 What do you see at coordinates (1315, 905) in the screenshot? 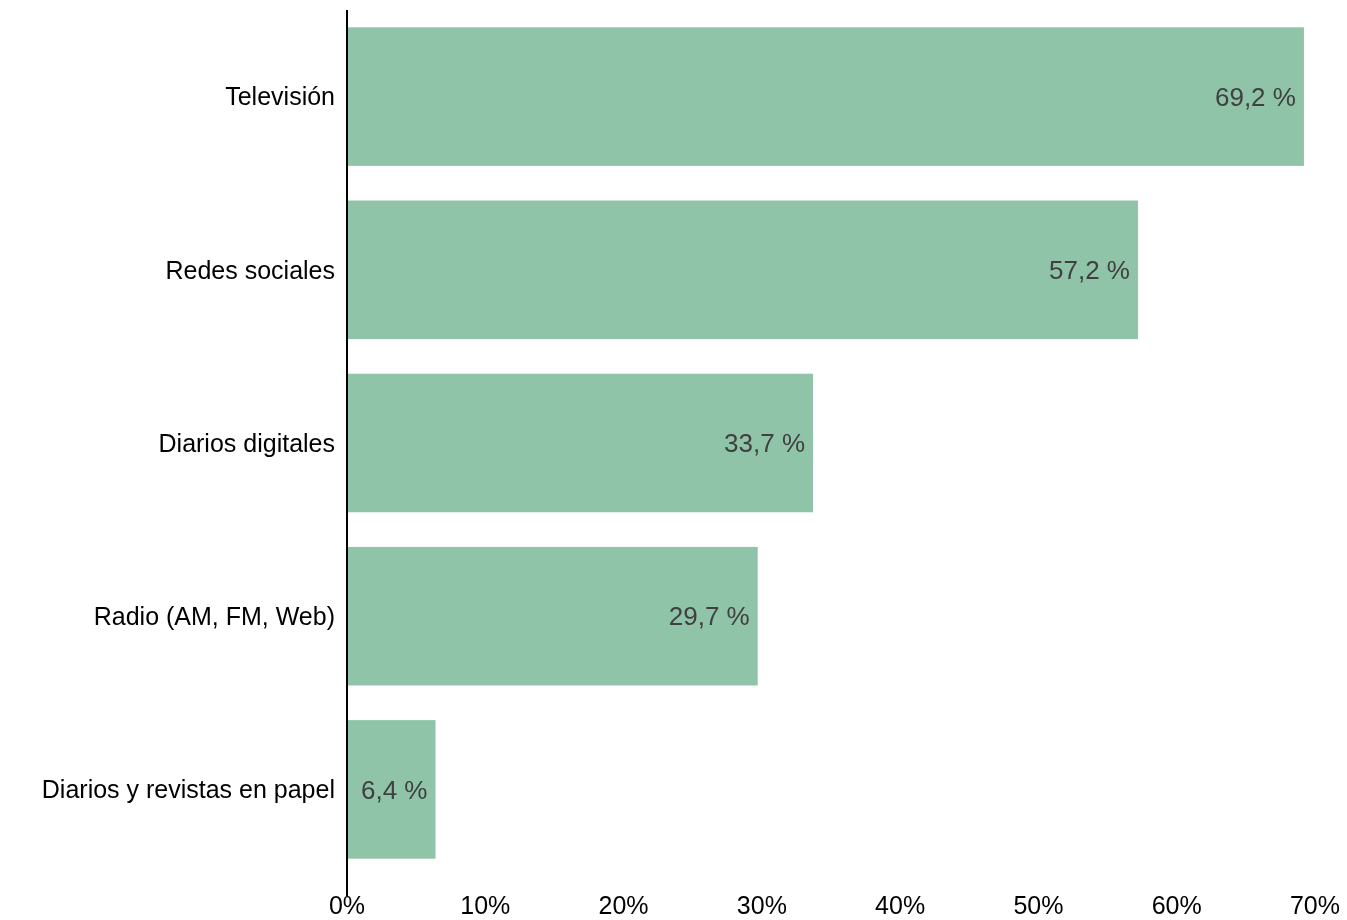
I see `x-tick-label: 70%` at bounding box center [1315, 905].